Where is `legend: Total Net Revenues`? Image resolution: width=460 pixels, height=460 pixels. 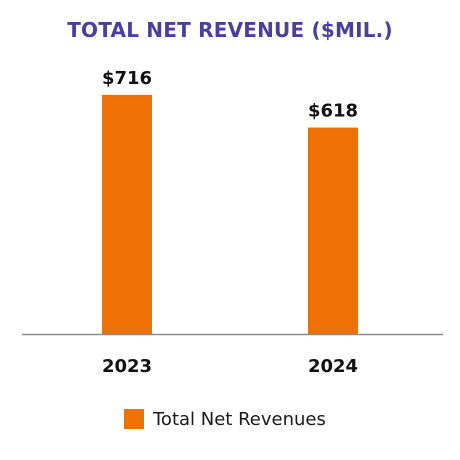
legend: Total Net Revenues is located at coordinates (225, 419).